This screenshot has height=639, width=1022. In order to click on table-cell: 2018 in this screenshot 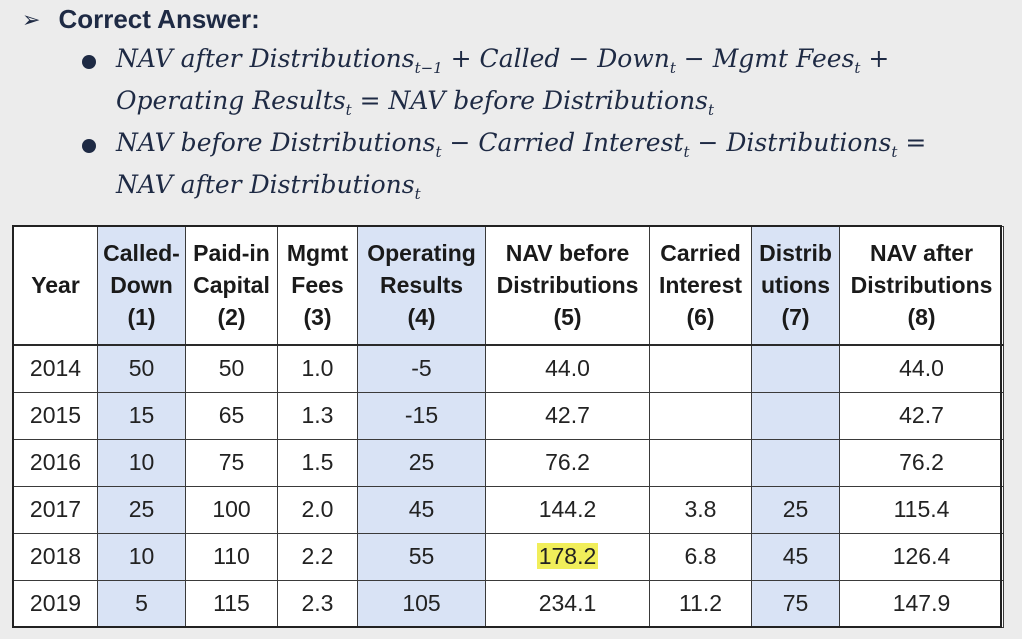, I will do `click(55, 556)`.